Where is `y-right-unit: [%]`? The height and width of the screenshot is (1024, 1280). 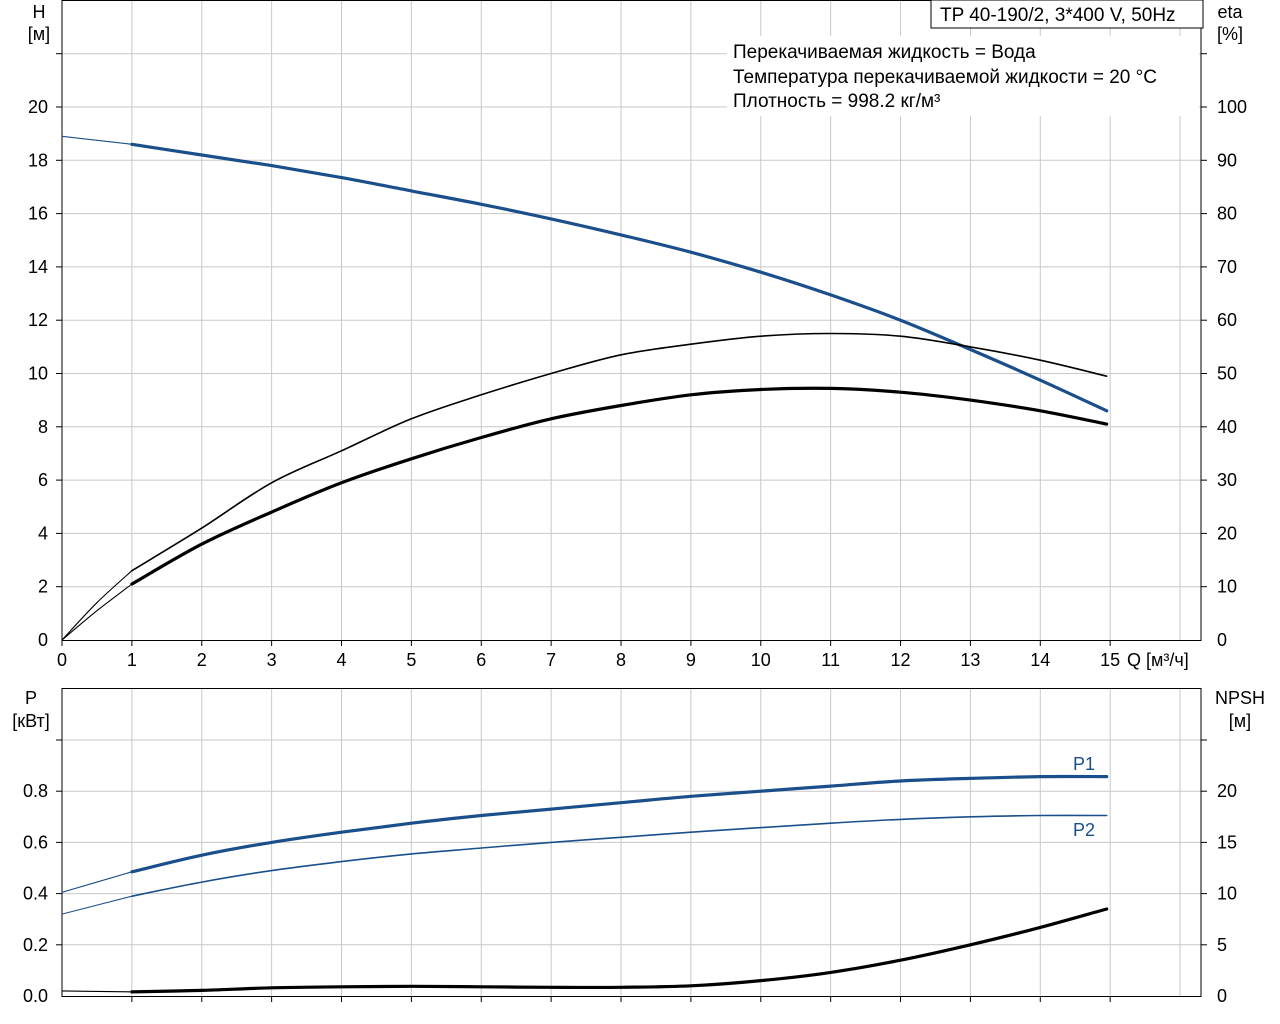 y-right-unit: [%] is located at coordinates (1230, 34).